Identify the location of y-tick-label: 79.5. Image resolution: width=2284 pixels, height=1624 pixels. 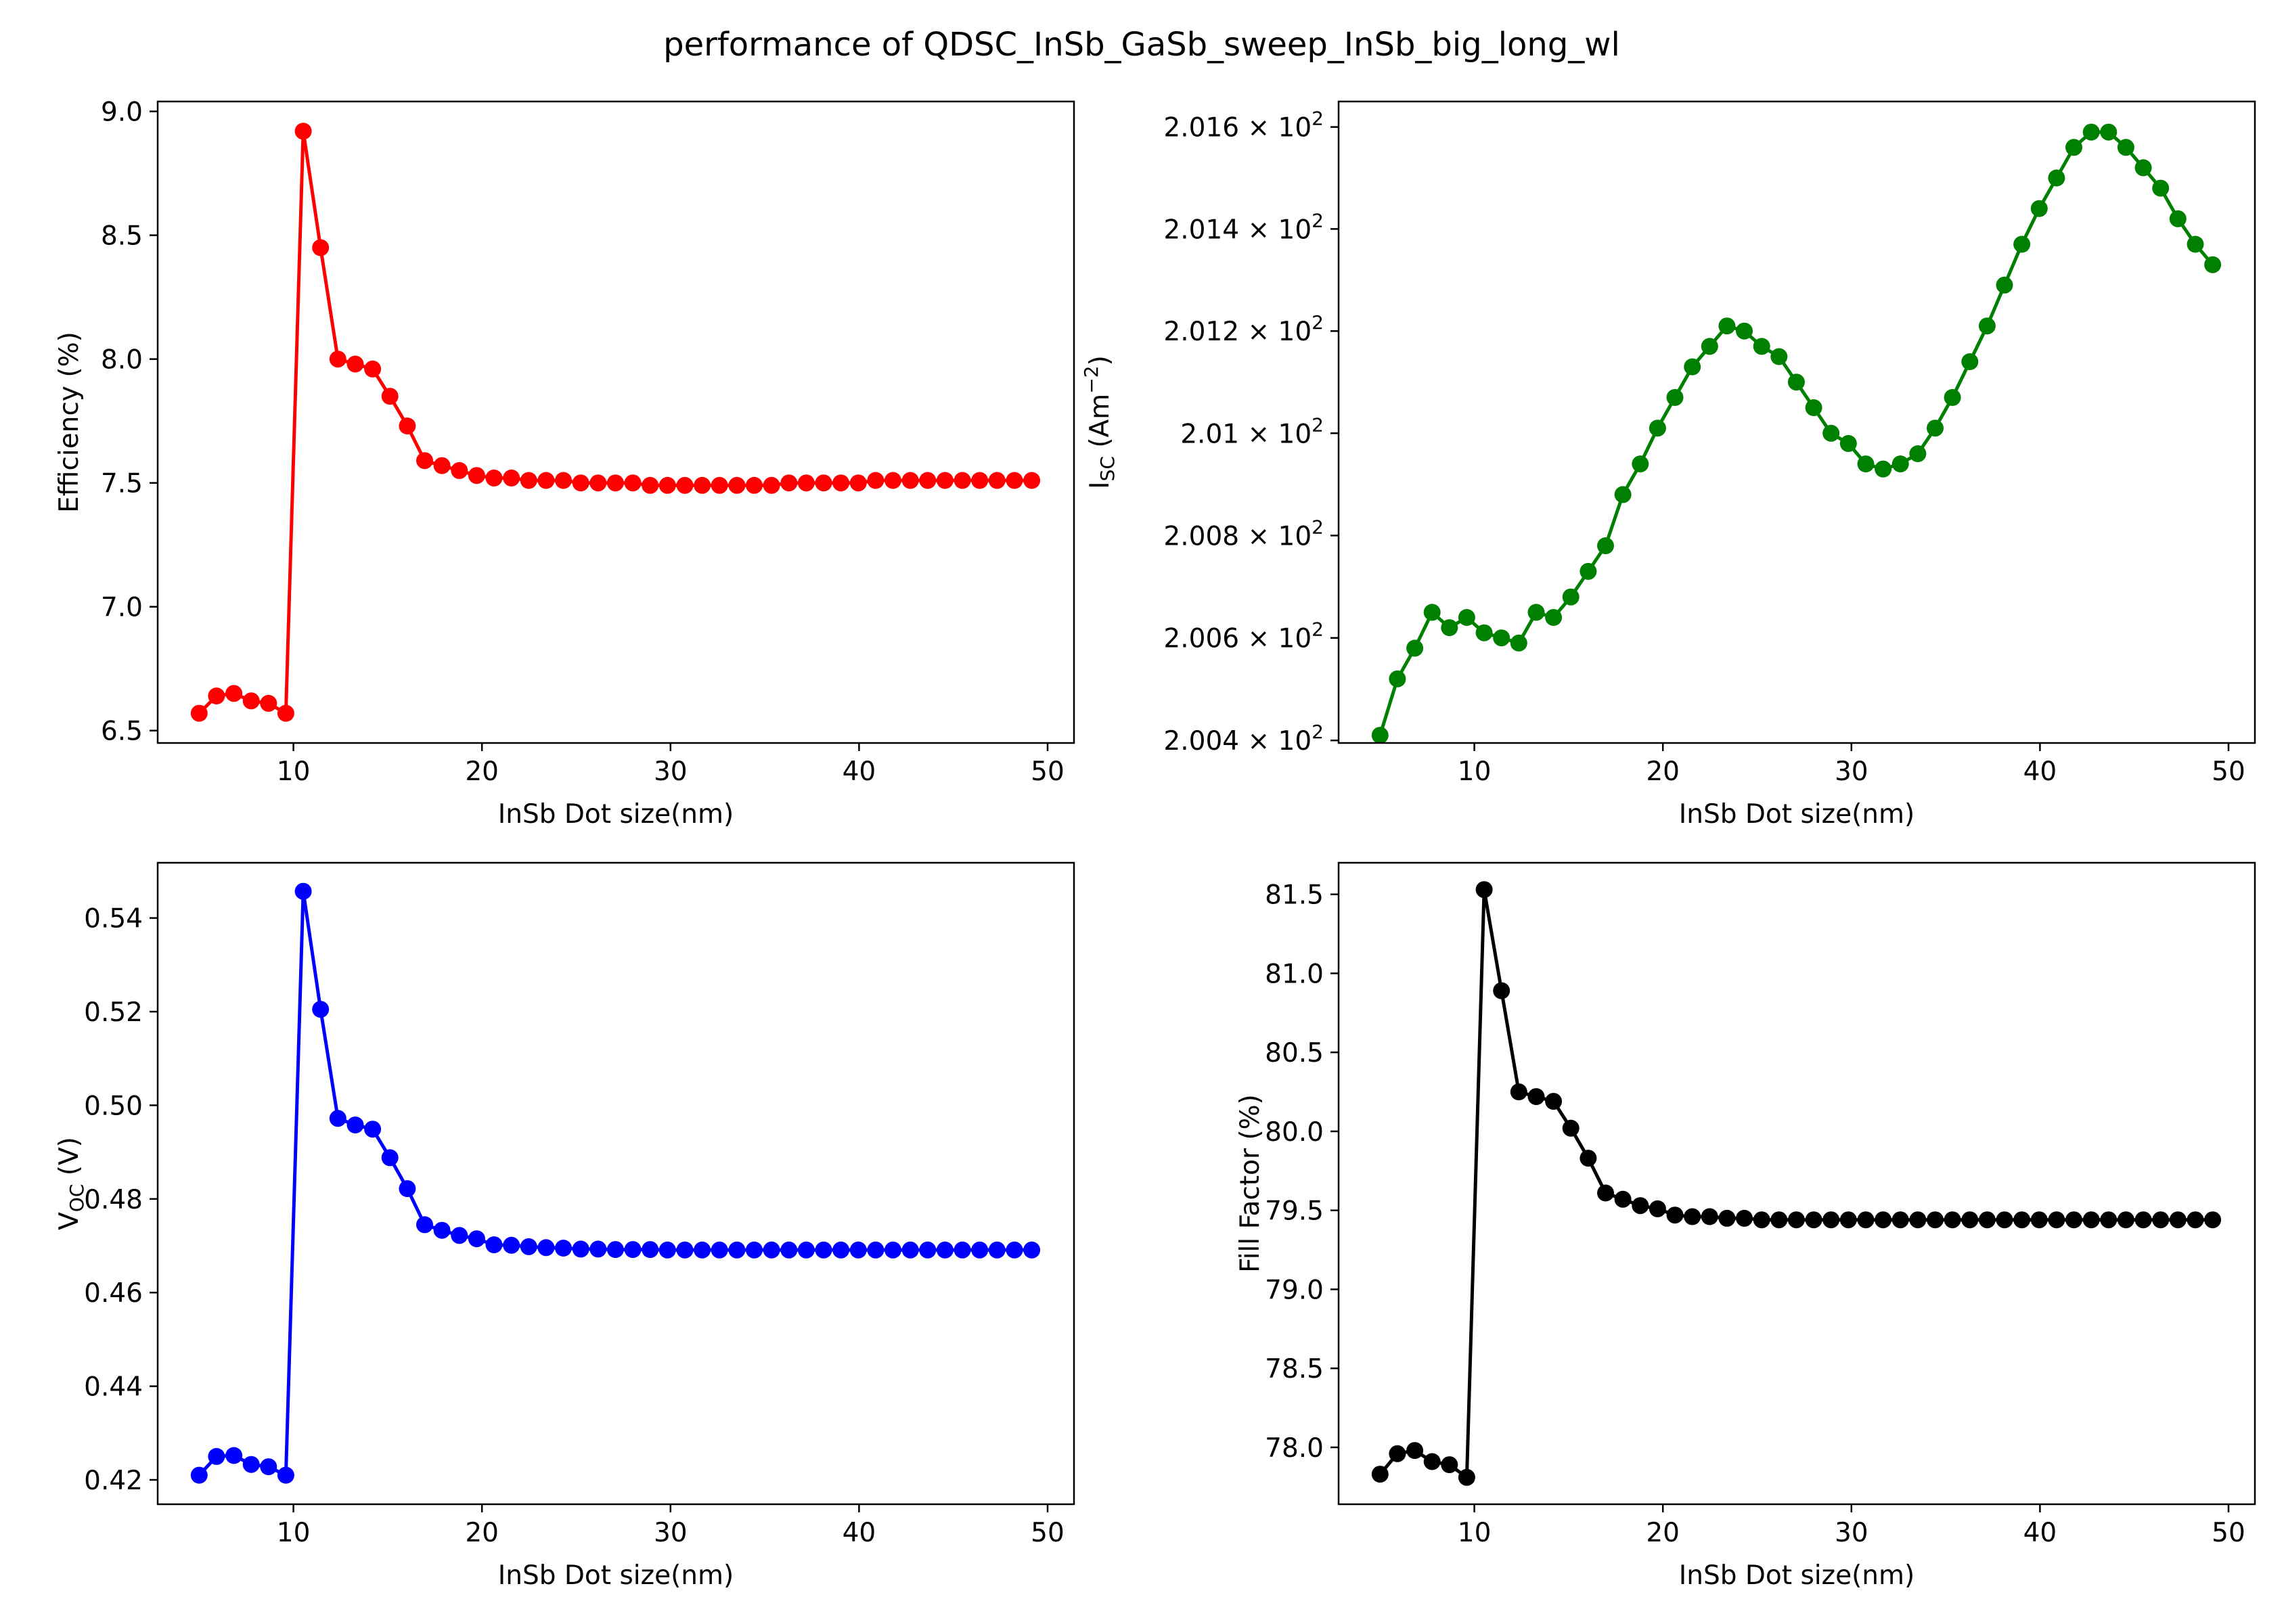
(1294, 1211).